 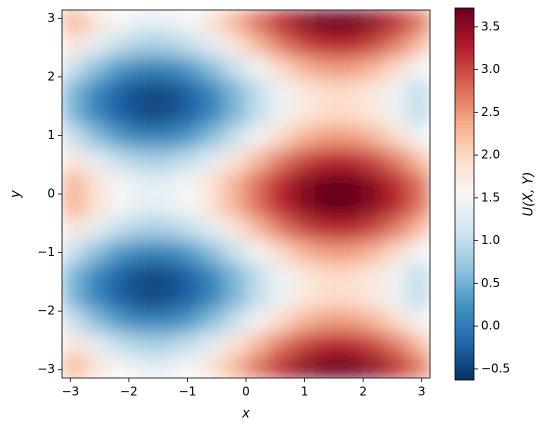 What do you see at coordinates (16, 194) in the screenshot?
I see `y-axis-label: y` at bounding box center [16, 194].